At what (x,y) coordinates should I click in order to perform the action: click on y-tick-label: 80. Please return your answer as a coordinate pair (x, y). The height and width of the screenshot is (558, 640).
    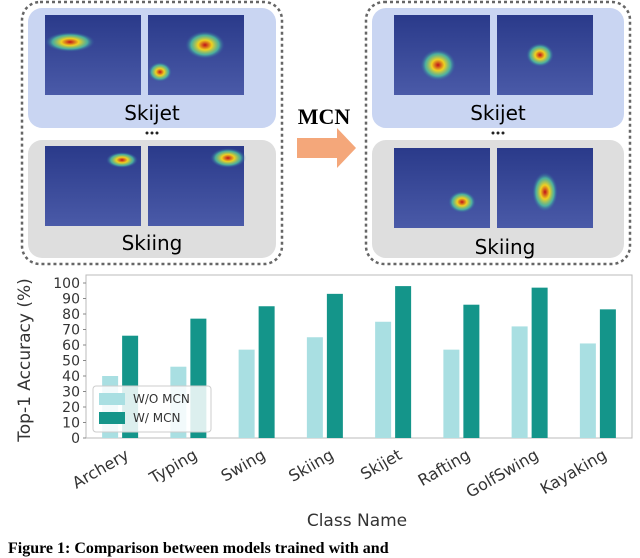
    Looking at the image, I should click on (71, 315).